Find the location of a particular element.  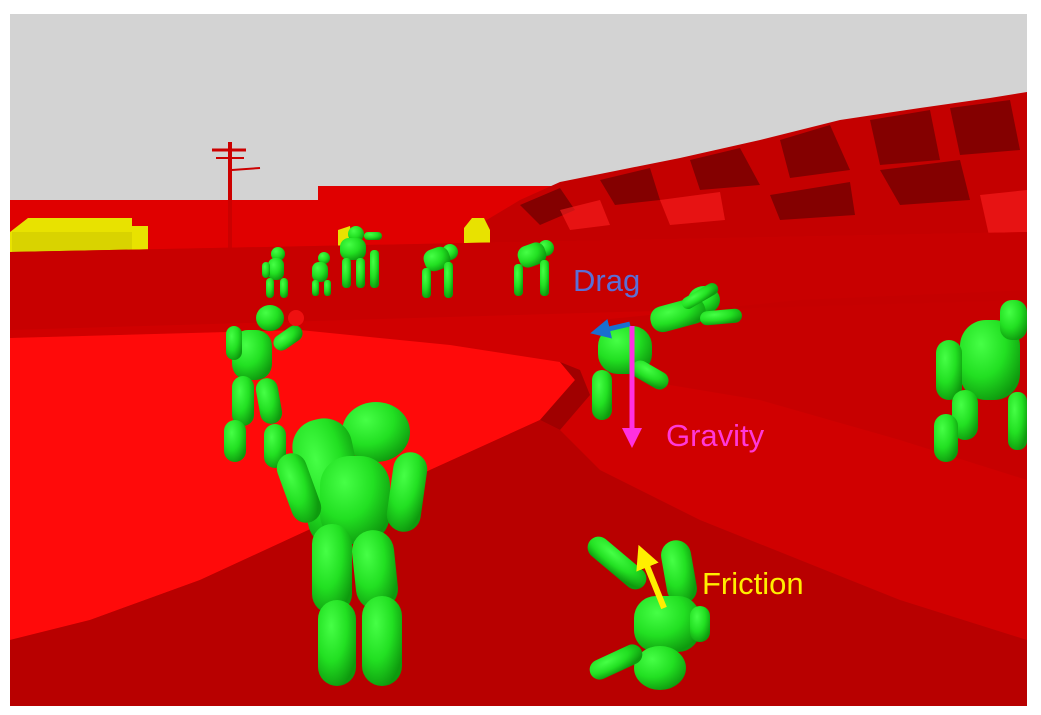

force-arrows is located at coordinates (628, 464).